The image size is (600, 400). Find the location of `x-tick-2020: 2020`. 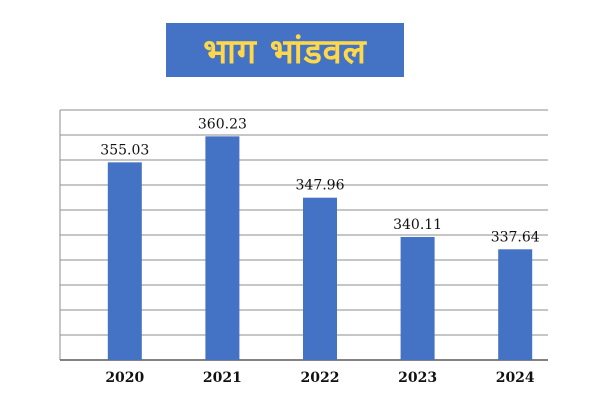

x-tick-2020: 2020 is located at coordinates (124, 378).